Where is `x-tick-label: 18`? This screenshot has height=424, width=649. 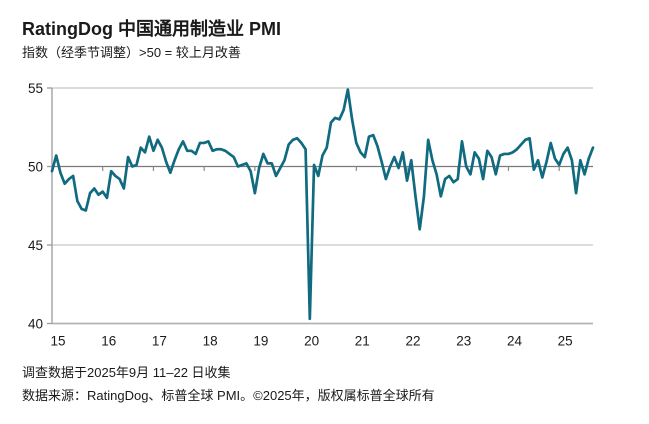
x-tick-label: 18 is located at coordinates (210, 341).